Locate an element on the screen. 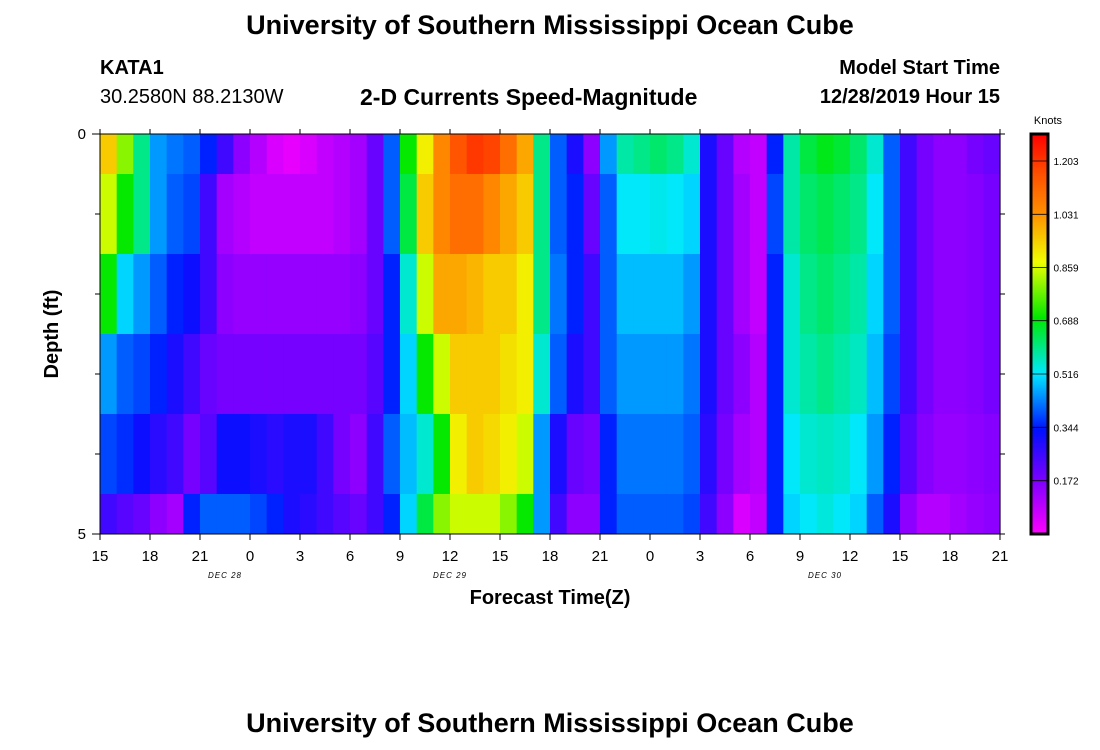  x-tick-label: 18 is located at coordinates (150, 556).